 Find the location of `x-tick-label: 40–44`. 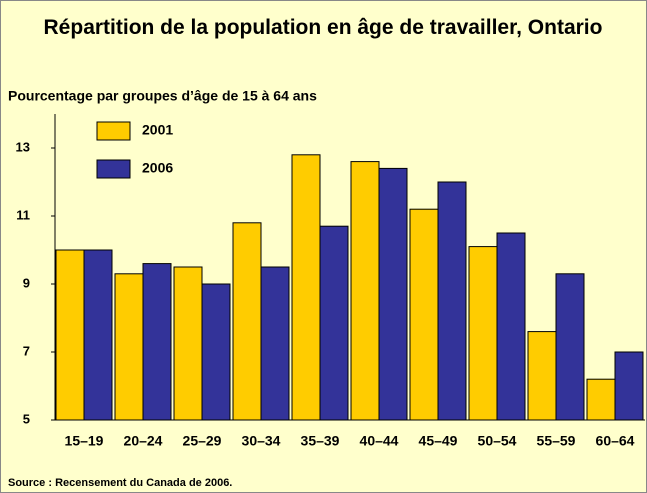

x-tick-label: 40–44 is located at coordinates (379, 441).